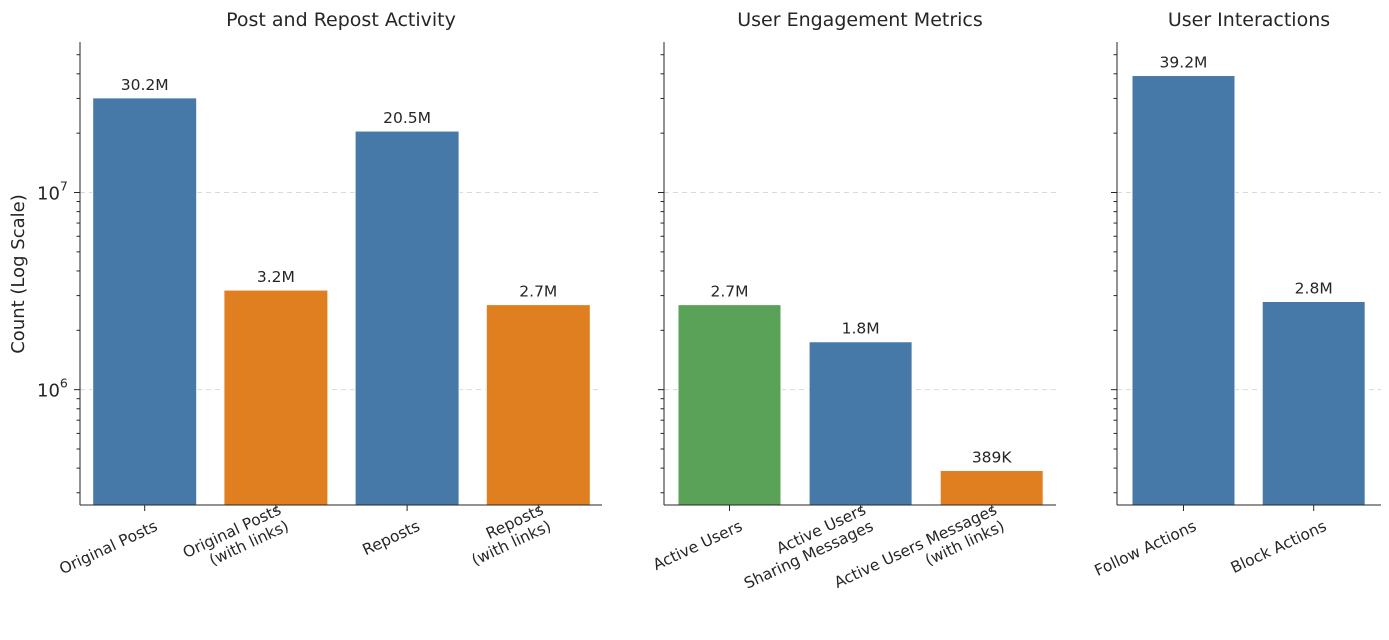  Describe the element at coordinates (235, 535) in the screenshot. I see `xtick-label-group: Original Posts(with links)` at that location.